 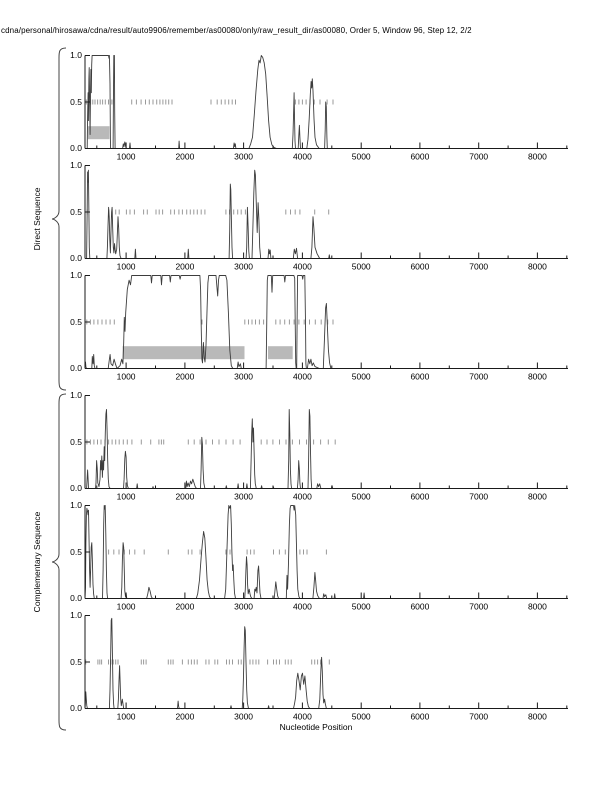 What do you see at coordinates (37, 562) in the screenshot?
I see `complementary-sequence-label: Complementary Sequence` at bounding box center [37, 562].